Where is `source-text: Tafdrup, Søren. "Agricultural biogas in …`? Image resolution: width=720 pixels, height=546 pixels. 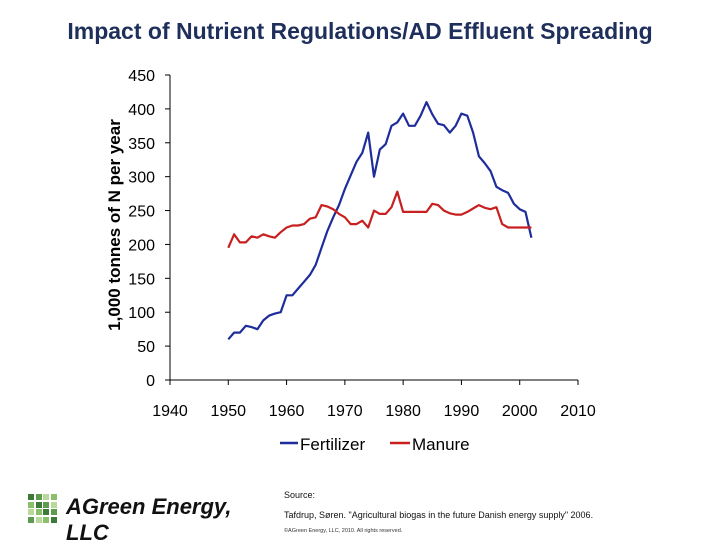
source-text: Tafdrup, Søren. "Agricultural biogas in … is located at coordinates (439, 515).